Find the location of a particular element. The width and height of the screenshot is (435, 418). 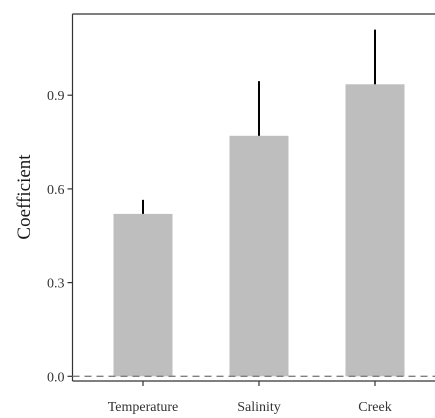

y-axis-ticks: 0.0 0.3 0.6 0.9 is located at coordinates (60, 237).